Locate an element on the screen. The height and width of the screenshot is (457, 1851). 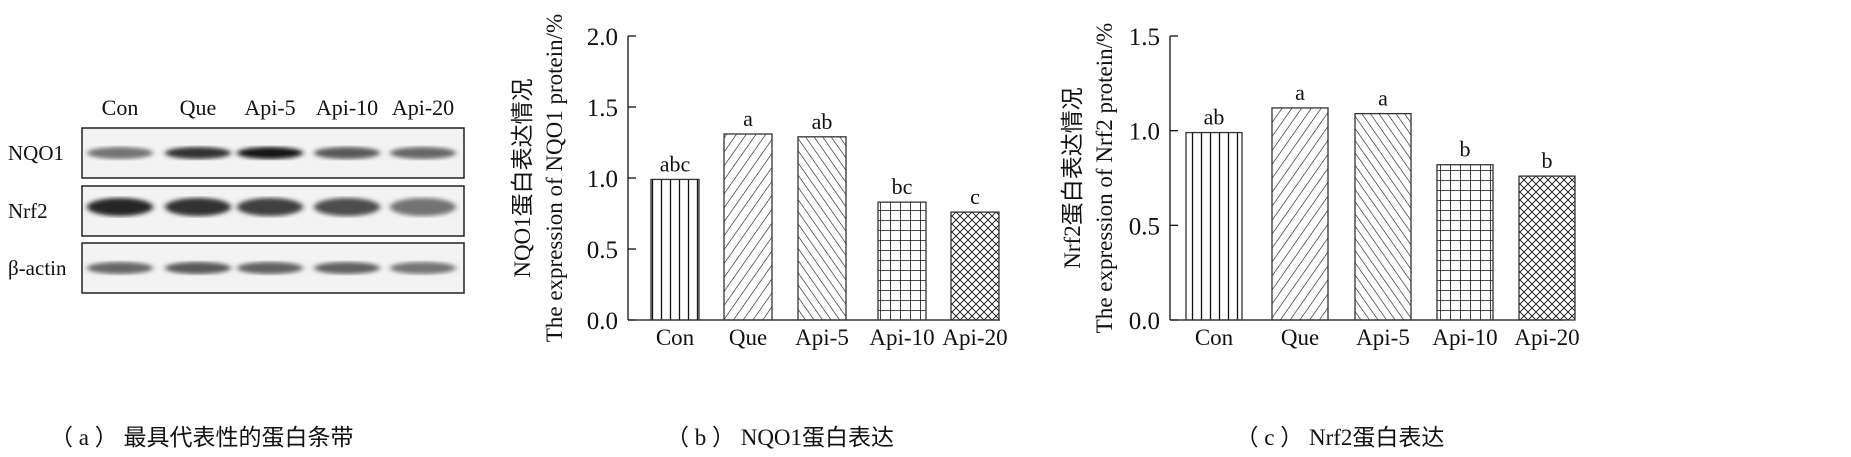
significance-label: c is located at coordinates (975, 196).